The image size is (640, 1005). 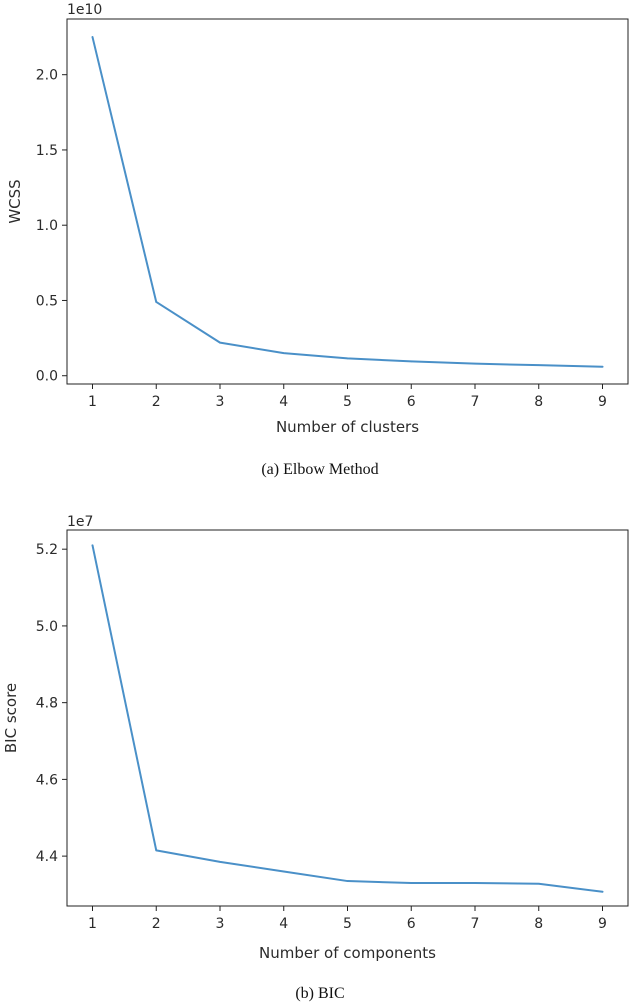 I want to click on x-axis-label: Number of components, so click(x=347, y=953).